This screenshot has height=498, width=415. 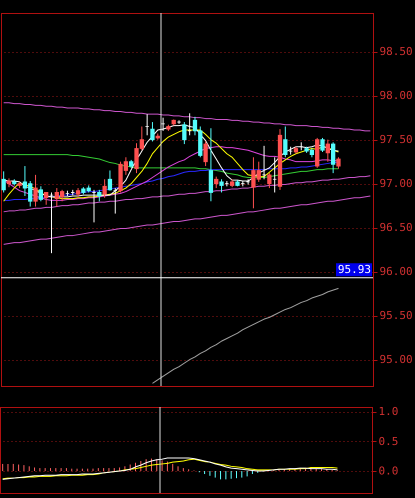 What do you see at coordinates (396, 139) in the screenshot?
I see `y-tick-label: 97.50` at bounding box center [396, 139].